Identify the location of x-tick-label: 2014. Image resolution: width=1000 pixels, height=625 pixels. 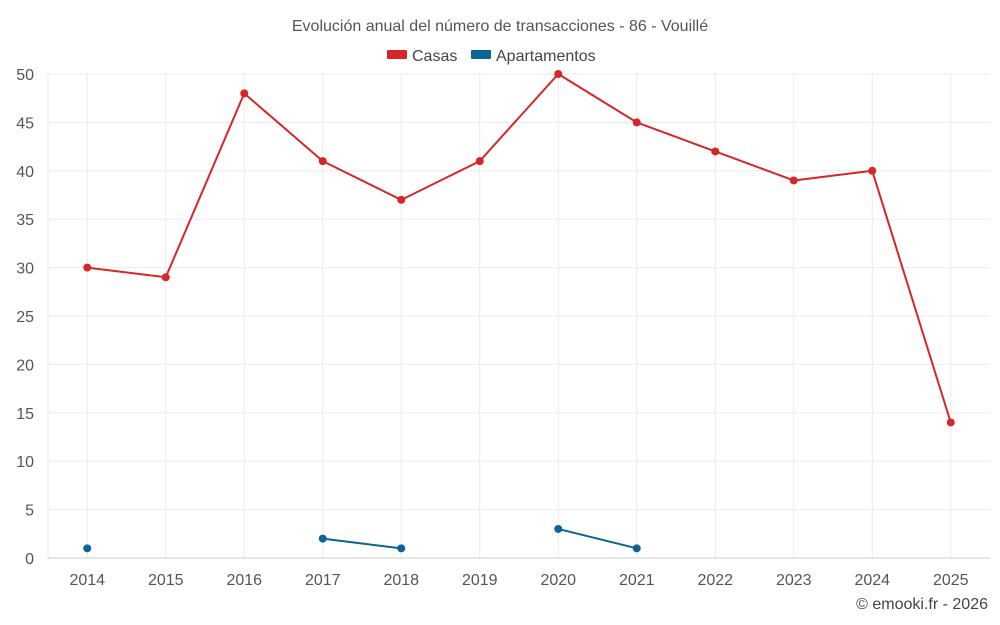
(87, 580).